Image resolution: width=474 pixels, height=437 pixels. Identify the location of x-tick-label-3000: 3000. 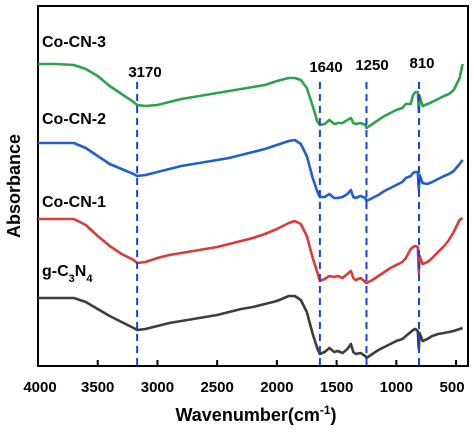
(157, 387).